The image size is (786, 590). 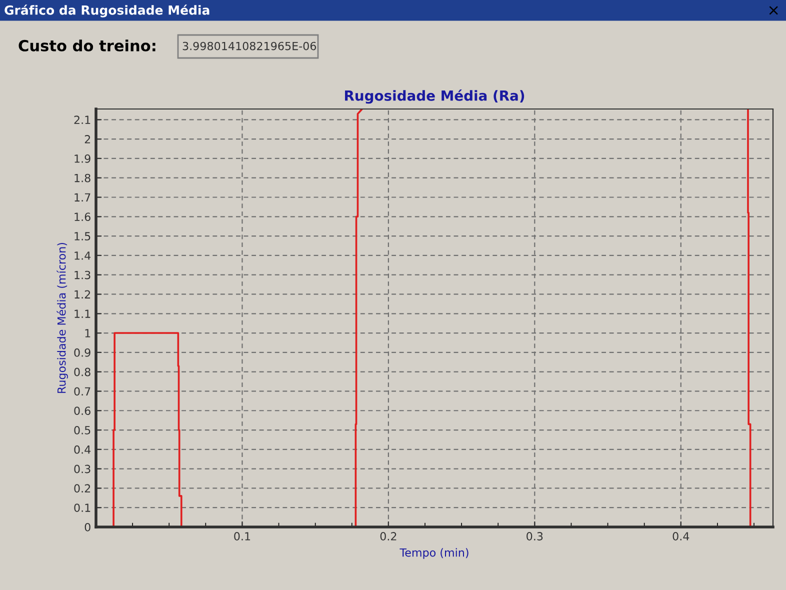 I want to click on y-tick-label: 2, so click(x=87, y=139).